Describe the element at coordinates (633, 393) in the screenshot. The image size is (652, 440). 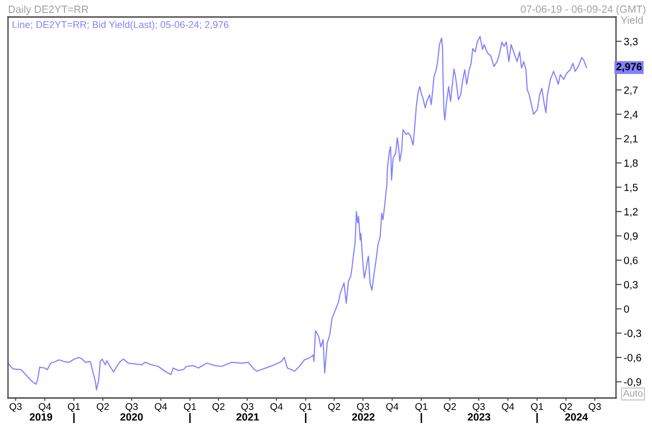
I see `text: Auto` at that location.